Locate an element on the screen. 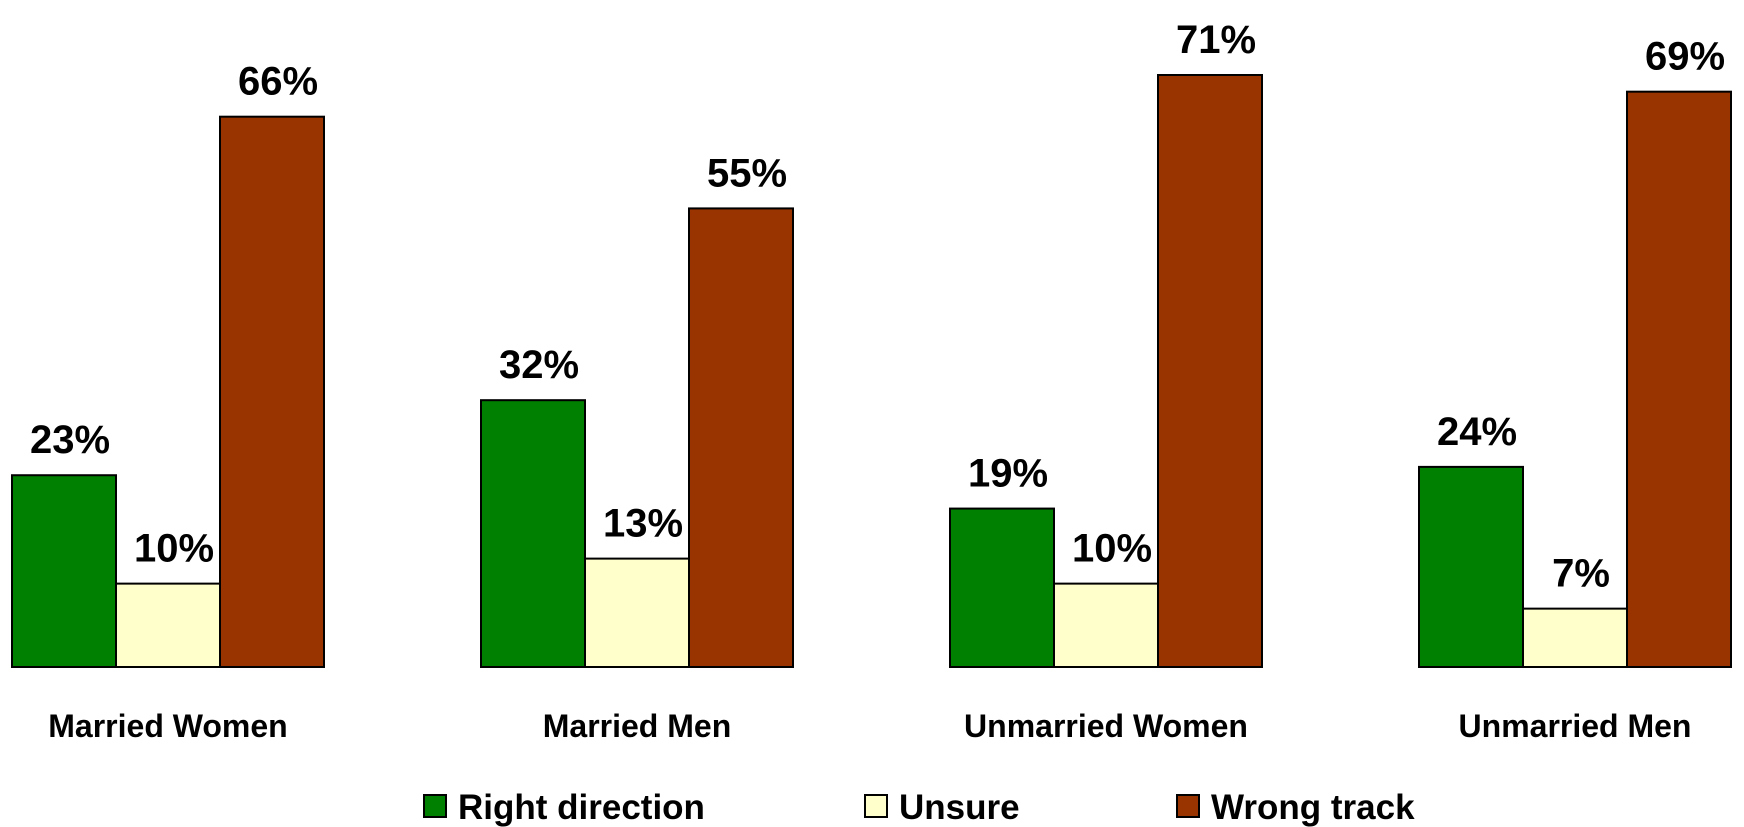  x-tick-label: Unmarried Men is located at coordinates (1575, 726).